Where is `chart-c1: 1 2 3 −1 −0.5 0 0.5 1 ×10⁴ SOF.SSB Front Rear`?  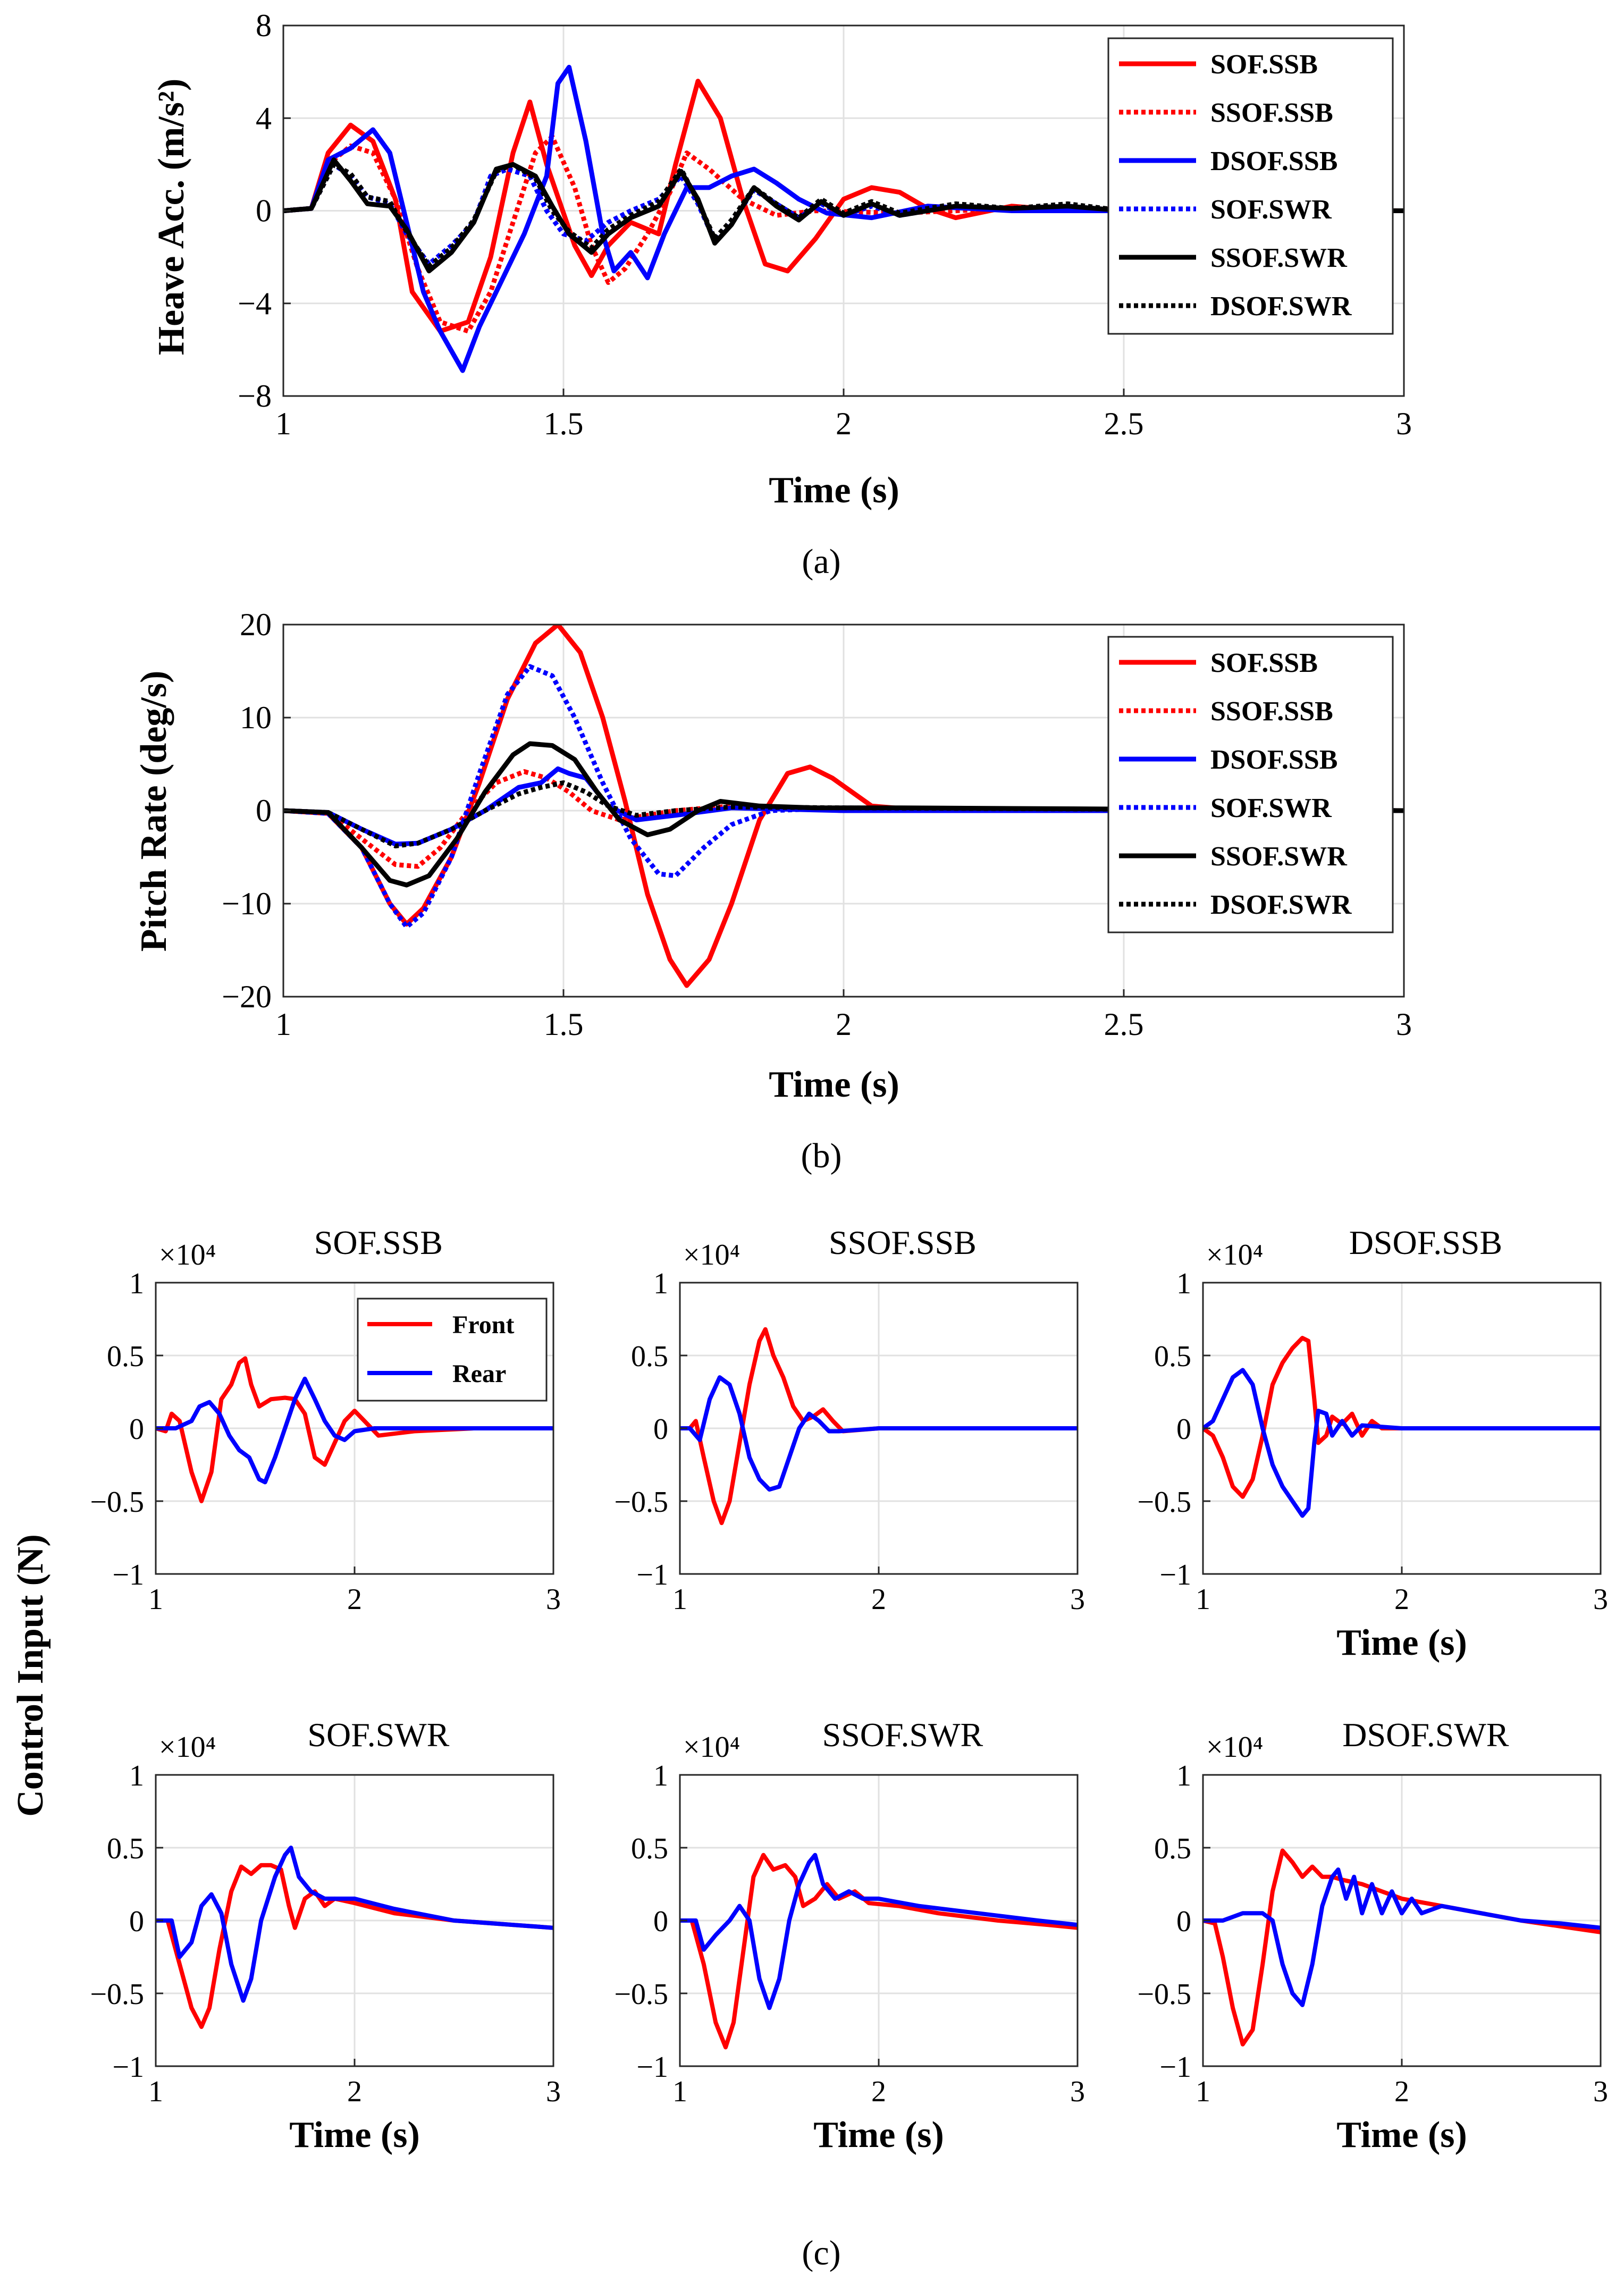 chart-c1: 1 2 3 −1 −0.5 0 0.5 1 ×10⁴ SOF.SSB Front Rear is located at coordinates (325, 1420).